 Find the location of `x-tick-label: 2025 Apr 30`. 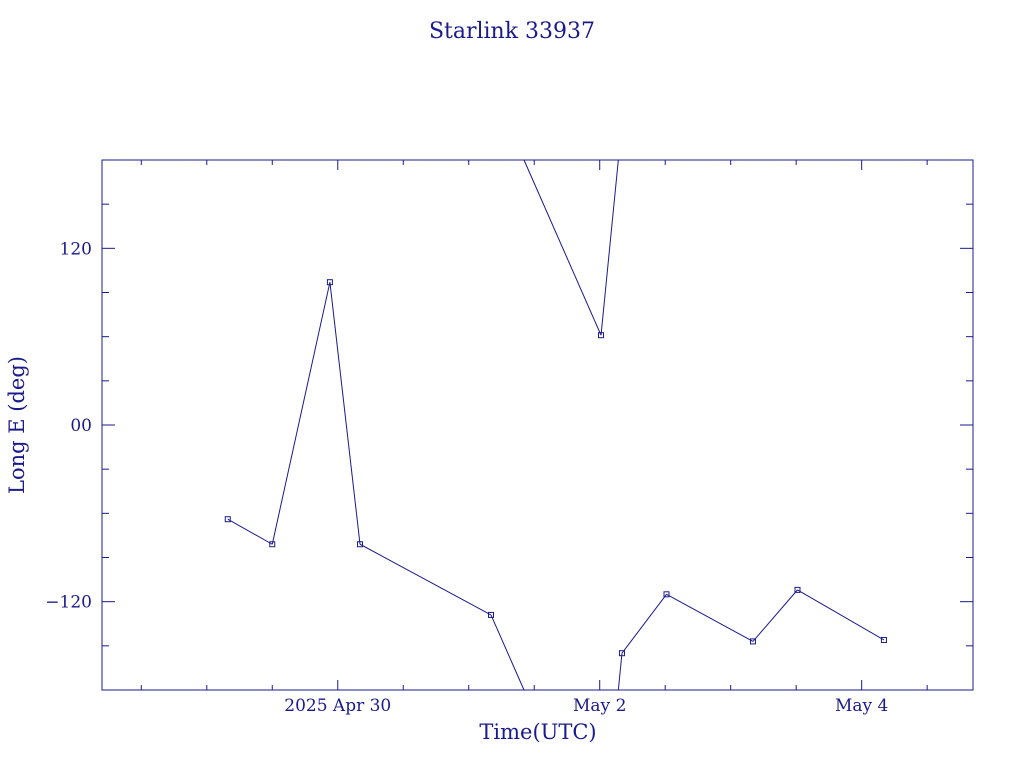

x-tick-label: 2025 Apr 30 is located at coordinates (337, 706).